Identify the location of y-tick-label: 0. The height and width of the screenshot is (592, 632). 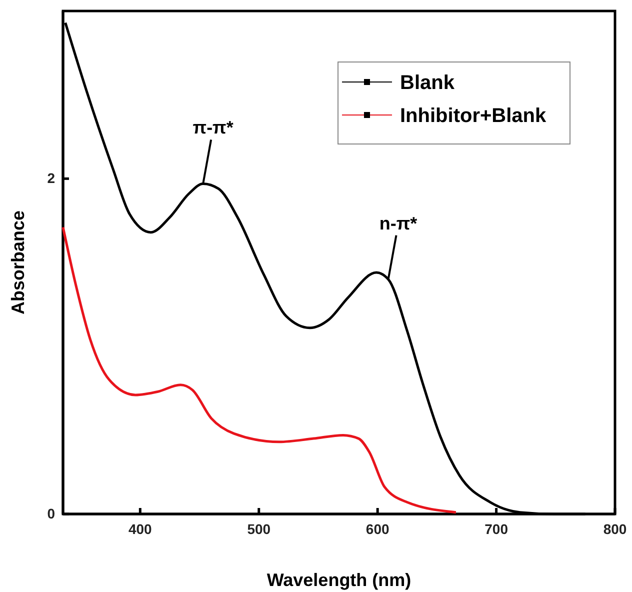
(51, 513).